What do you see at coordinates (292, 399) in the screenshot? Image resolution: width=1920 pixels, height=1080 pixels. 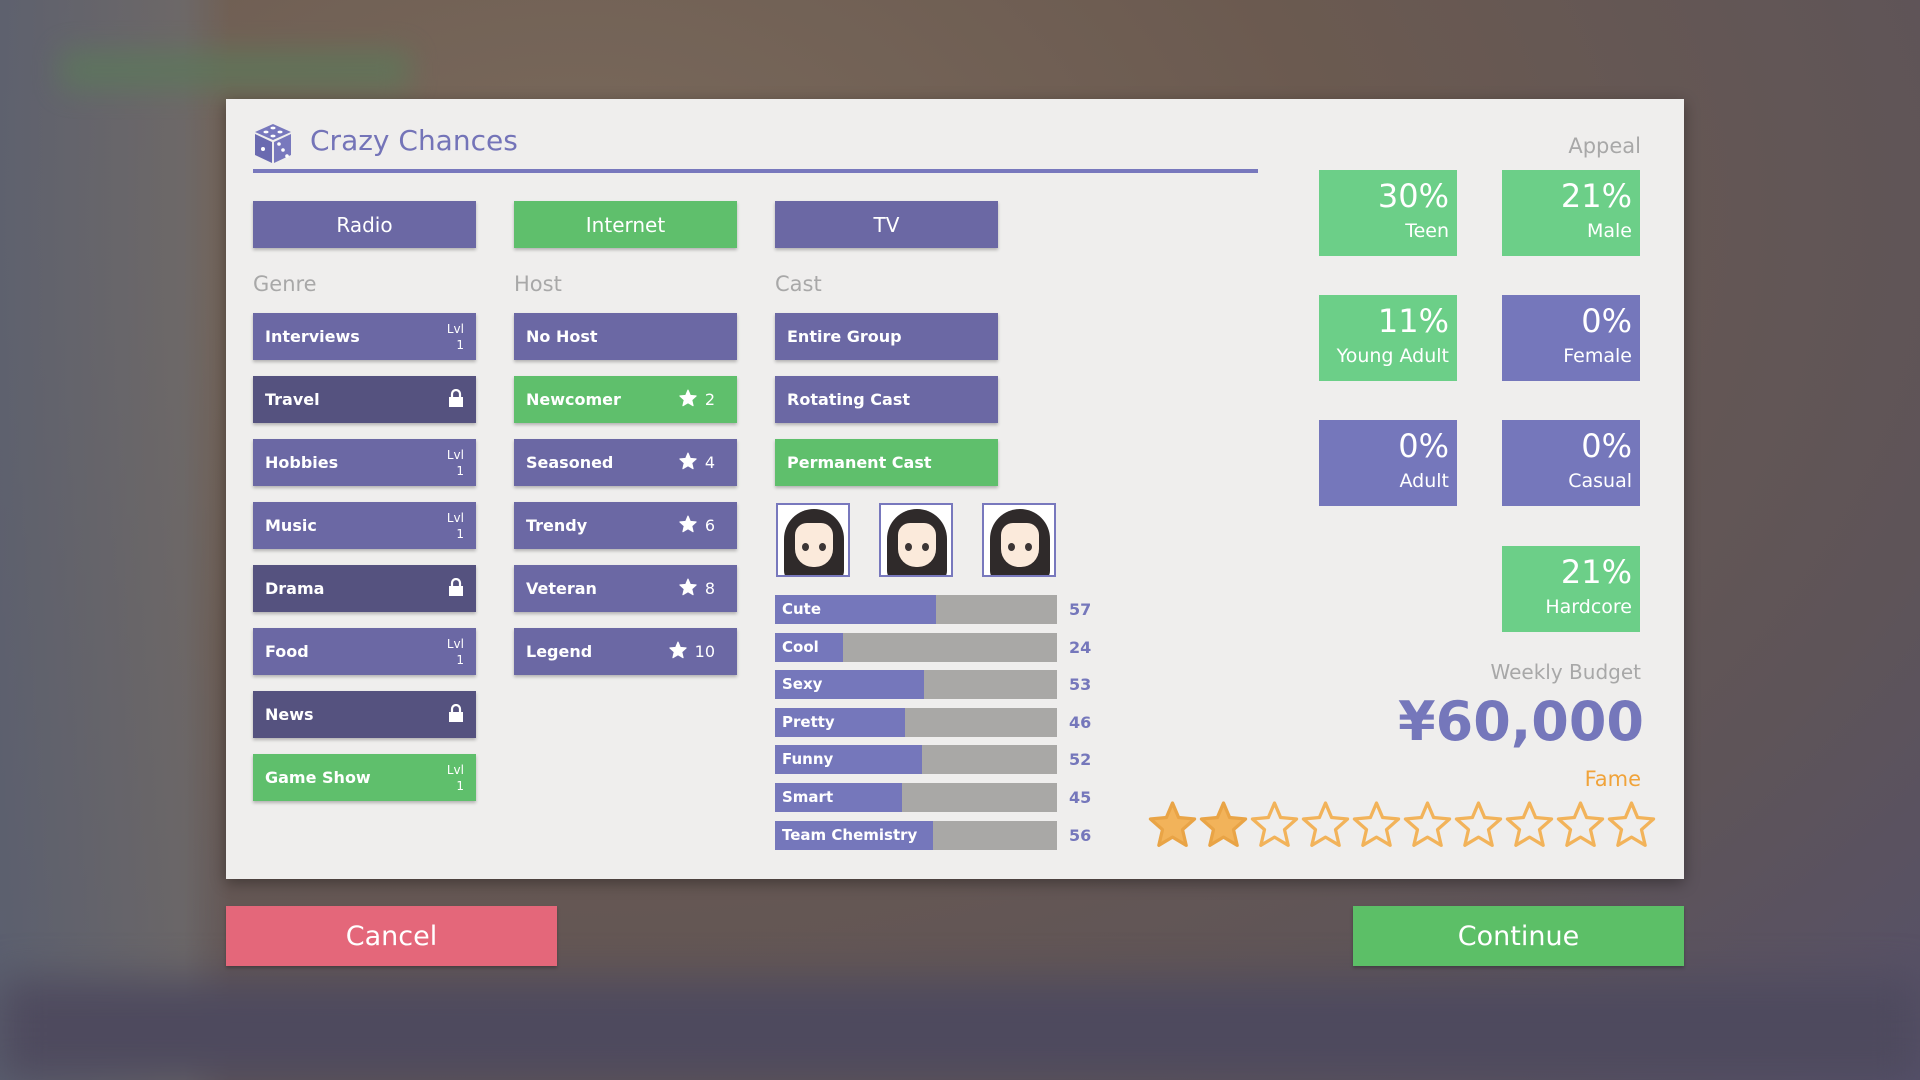 I see `genre-label: Travel` at bounding box center [292, 399].